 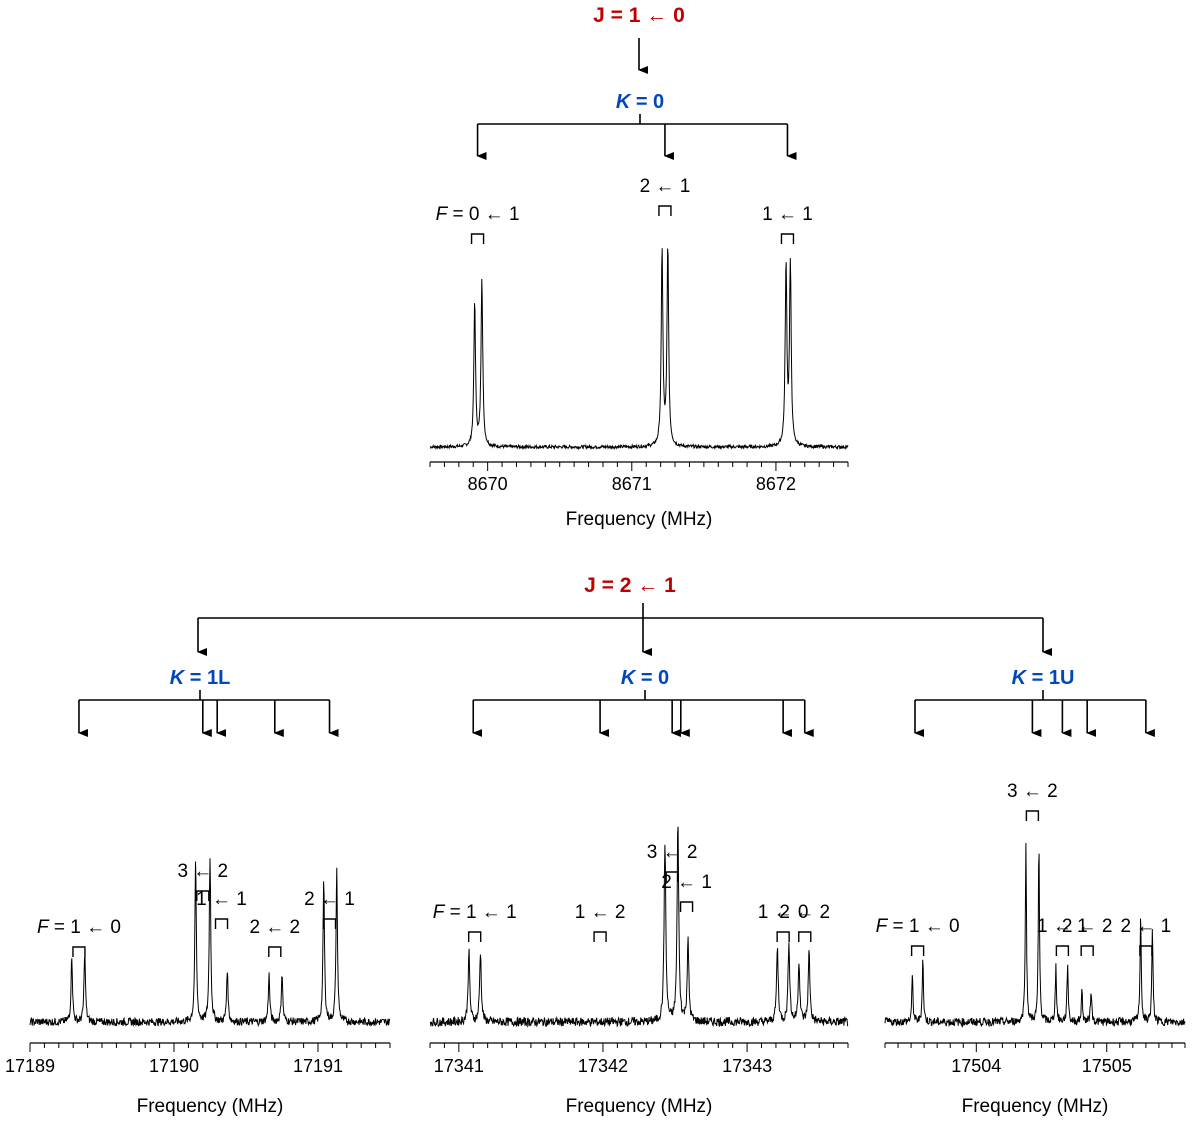 What do you see at coordinates (174, 1066) in the screenshot?
I see `tick-label: 17190` at bounding box center [174, 1066].